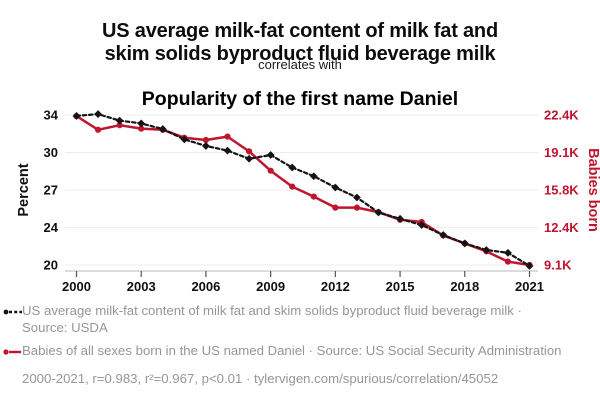 This screenshot has height=414, width=600. Describe the element at coordinates (529, 286) in the screenshot. I see `svg-text: 2021` at that location.